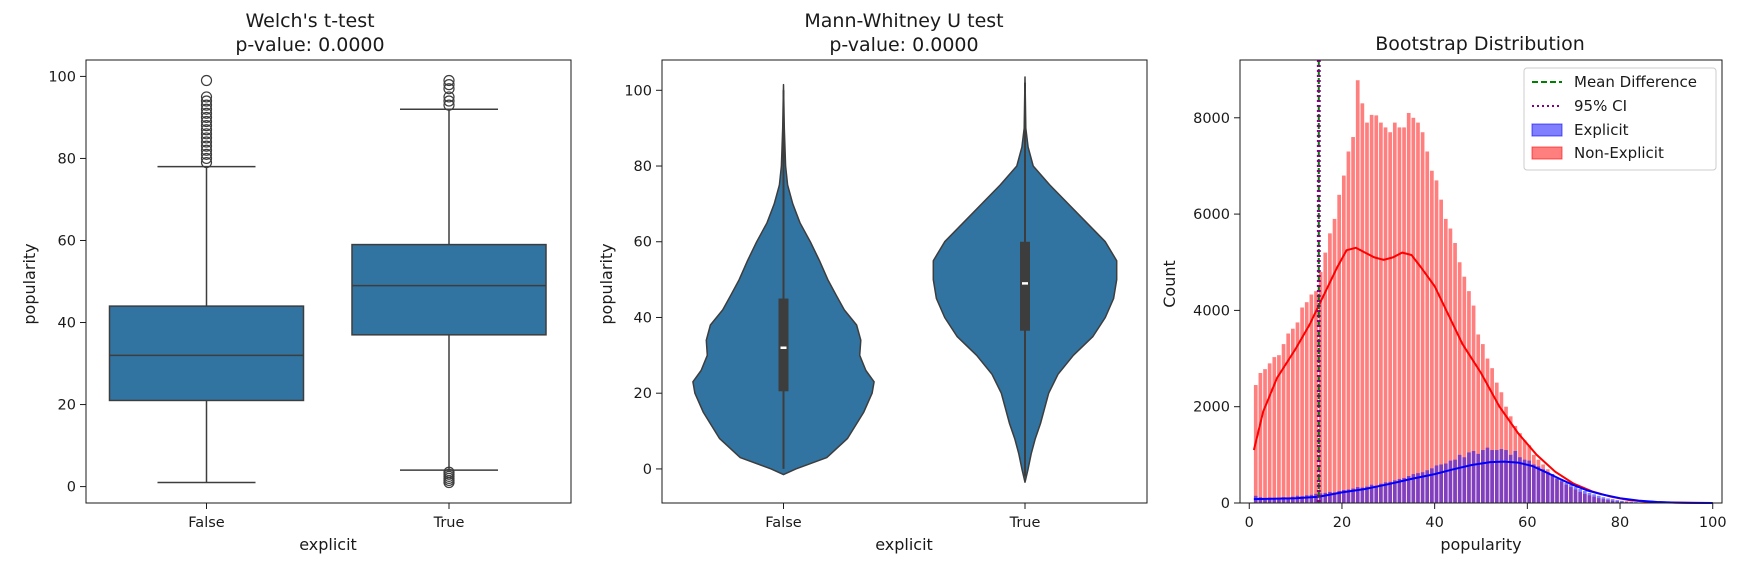 The image size is (1741, 569). Describe the element at coordinates (1169, 284) in the screenshot. I see `histogram-y-label: Count` at that location.